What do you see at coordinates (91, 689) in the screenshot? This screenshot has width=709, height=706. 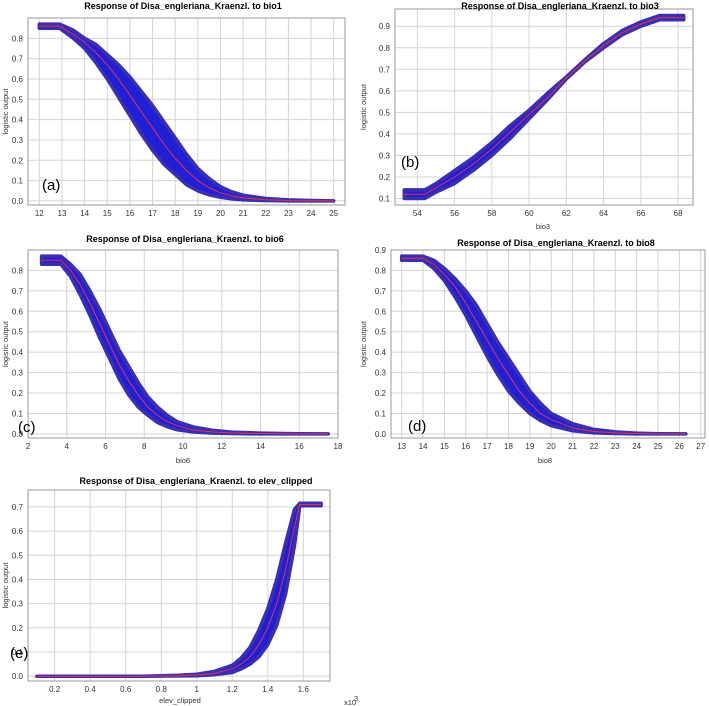 I see `x-tick-label: 0.4` at bounding box center [91, 689].